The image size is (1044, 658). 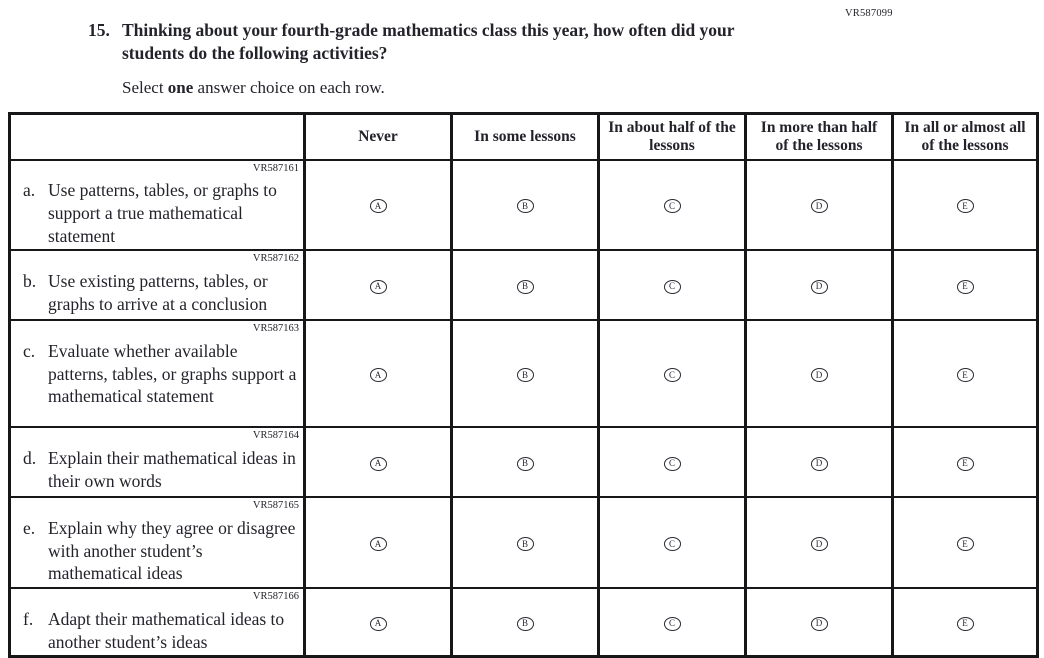 What do you see at coordinates (275, 506) in the screenshot?
I see `item-code: VR587165` at bounding box center [275, 506].